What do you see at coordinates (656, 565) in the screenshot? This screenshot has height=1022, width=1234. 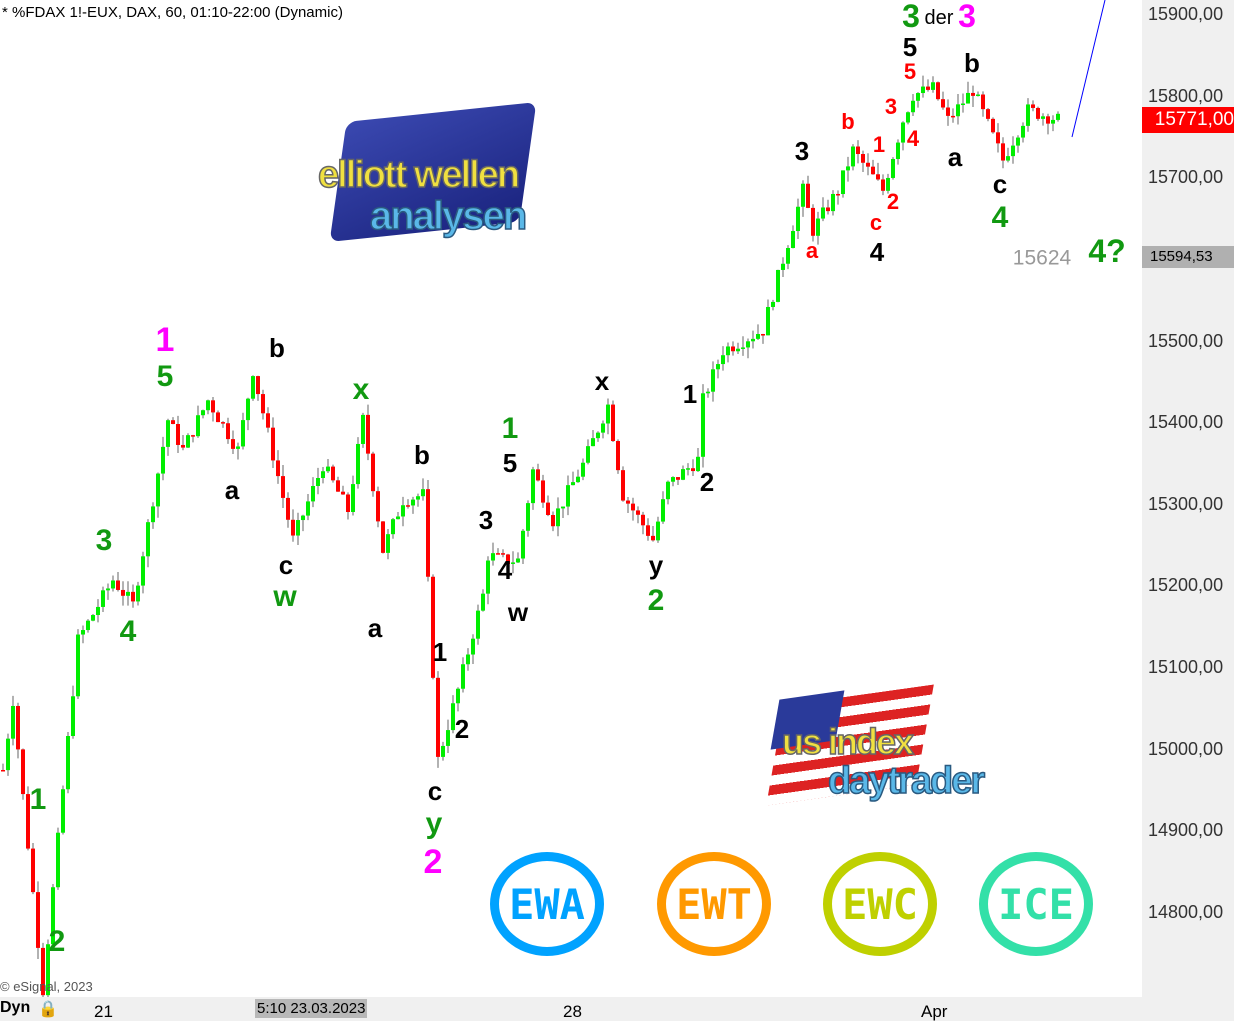 I see `wave-label: y` at bounding box center [656, 565].